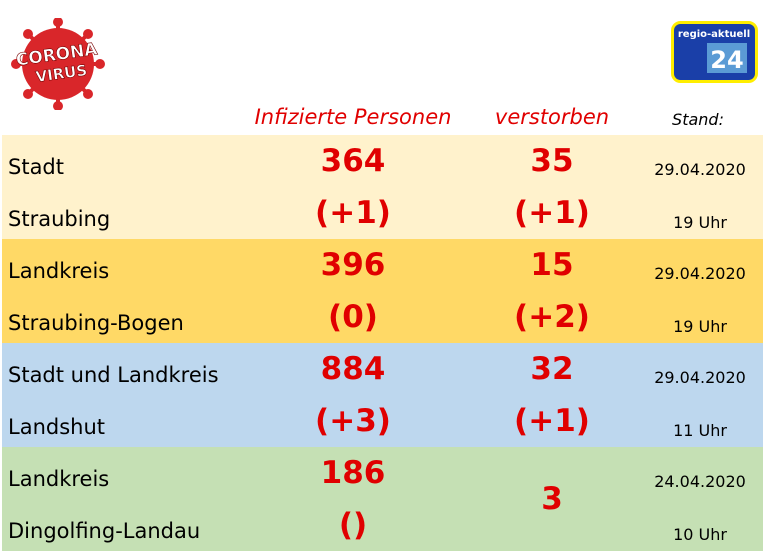  What do you see at coordinates (353, 473) in the screenshot?
I see `infected-count: 186` at bounding box center [353, 473].